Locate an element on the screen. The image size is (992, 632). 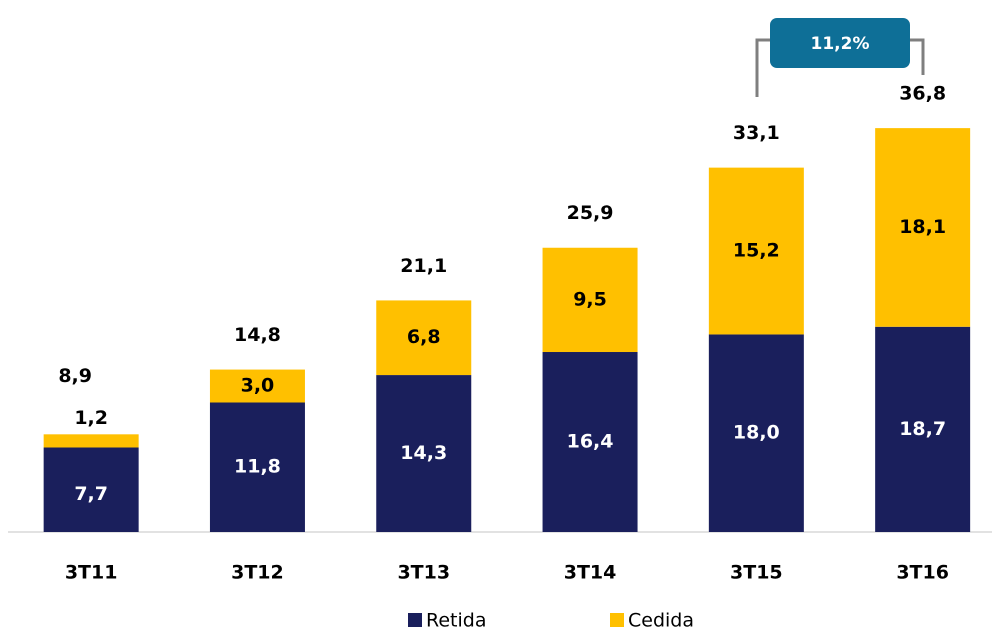
value-label: 9,5 is located at coordinates (590, 299).